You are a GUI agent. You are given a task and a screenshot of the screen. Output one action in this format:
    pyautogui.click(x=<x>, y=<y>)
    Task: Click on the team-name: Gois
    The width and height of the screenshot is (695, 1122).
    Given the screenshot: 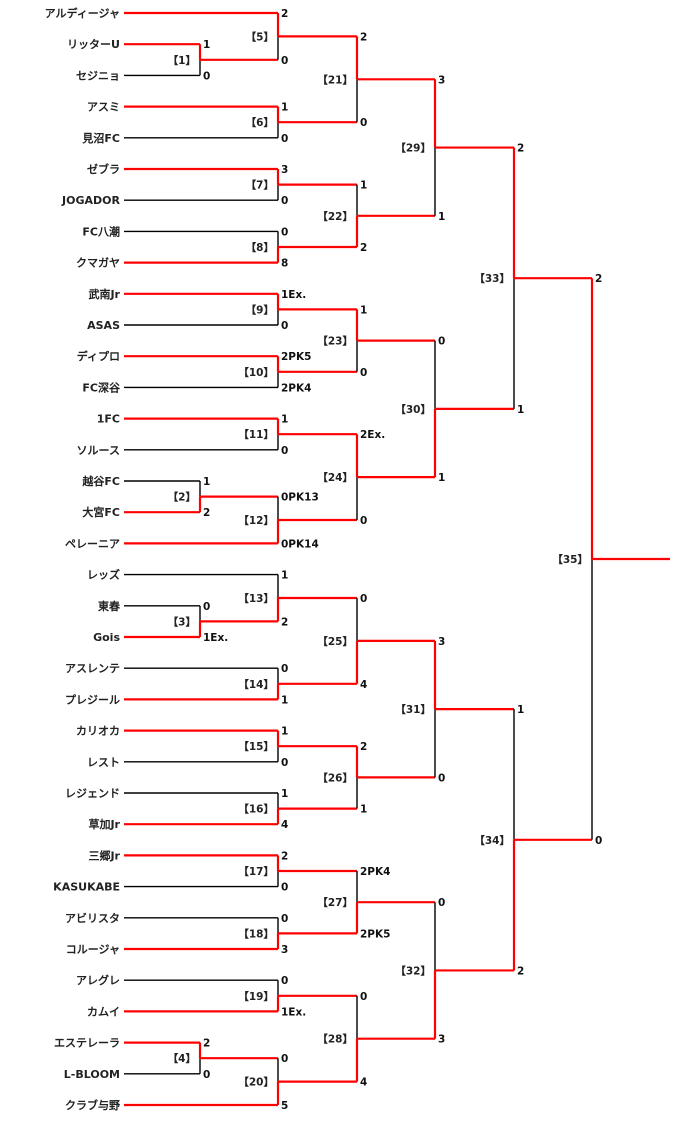 What is the action you would take?
    pyautogui.click(x=106, y=637)
    